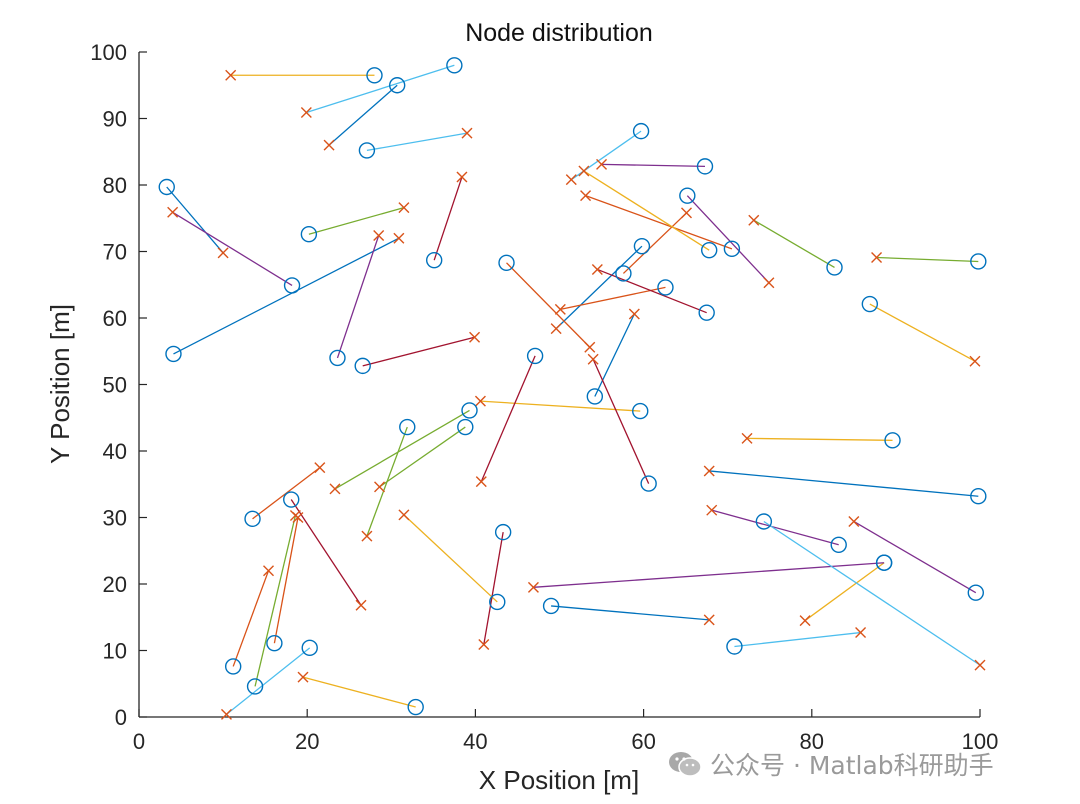 The image size is (1080, 804). Describe the element at coordinates (852, 765) in the screenshot. I see `watermark-text: 公众号 · Matlab科研助手` at that location.